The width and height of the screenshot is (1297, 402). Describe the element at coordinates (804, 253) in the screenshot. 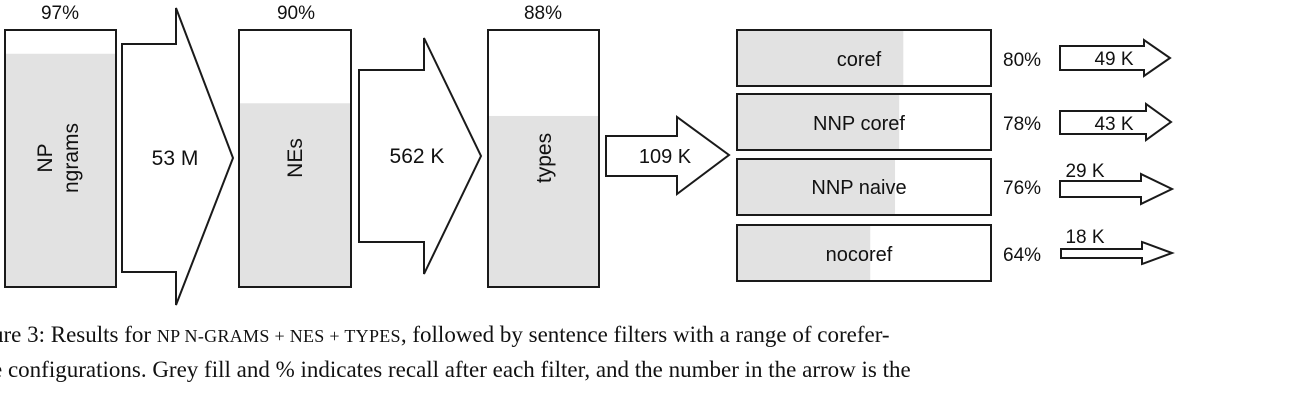

I see `filter-nocoref-recall-fill` at that location.